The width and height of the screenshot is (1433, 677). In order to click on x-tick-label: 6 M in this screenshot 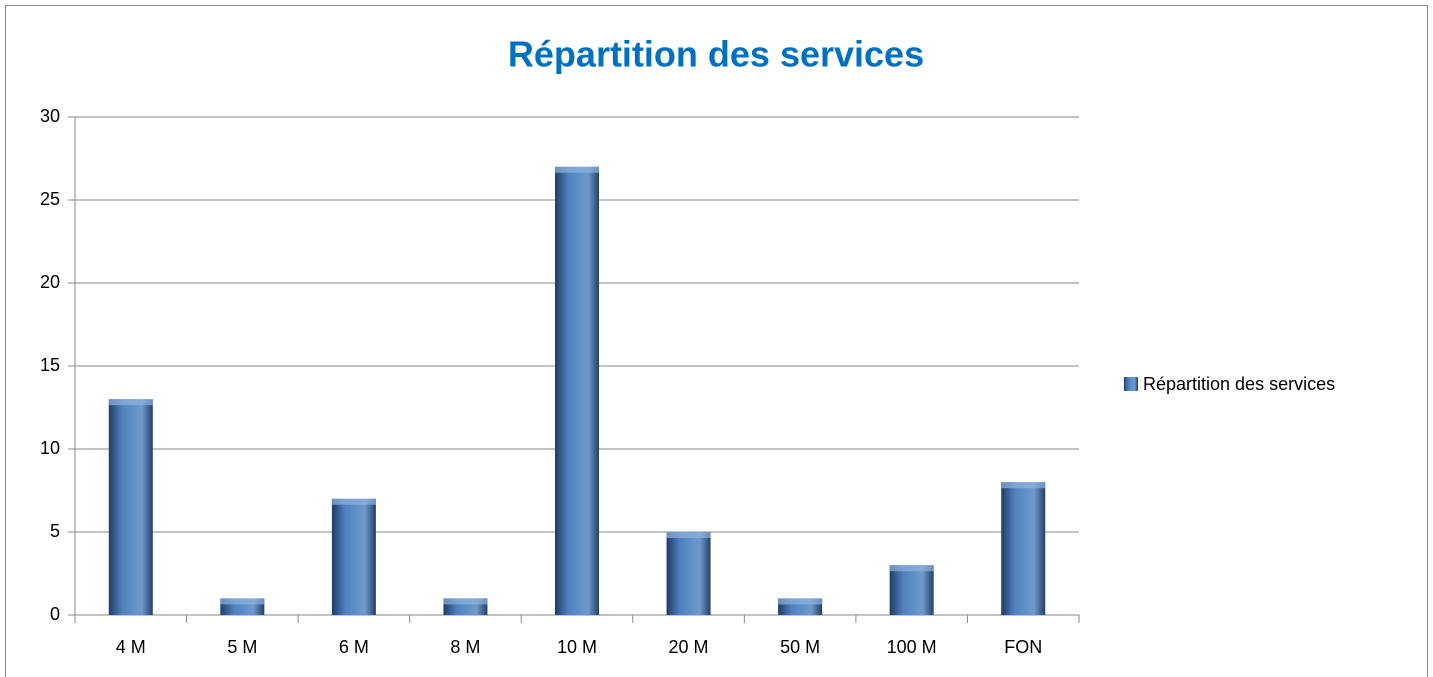, I will do `click(354, 647)`.